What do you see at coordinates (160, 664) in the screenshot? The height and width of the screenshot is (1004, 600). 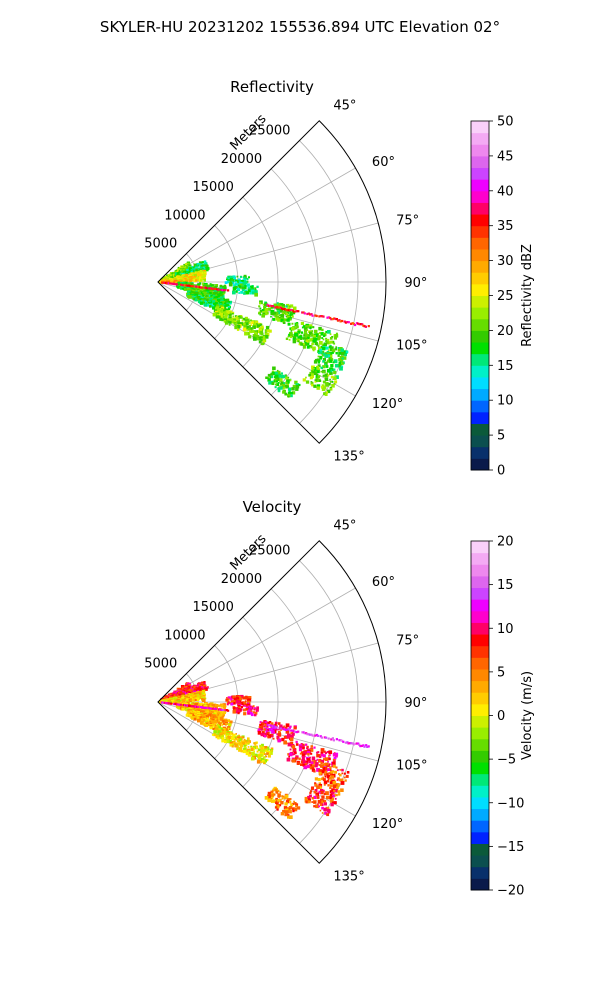 I see `radial-tick-label: 5000` at bounding box center [160, 664].